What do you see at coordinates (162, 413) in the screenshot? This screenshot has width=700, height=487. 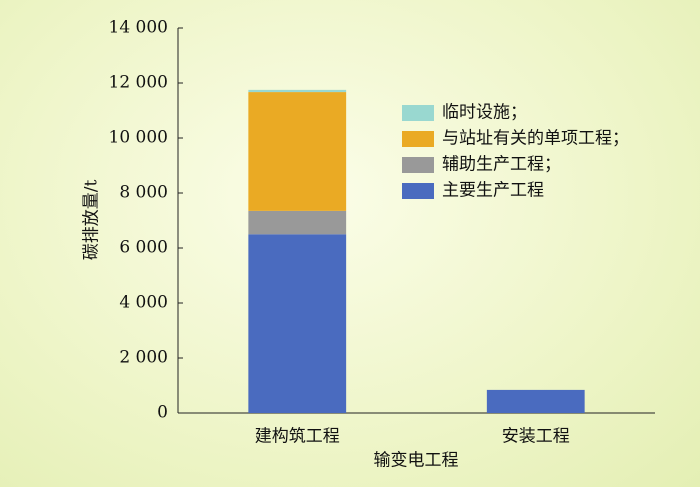 I see `y-tick-label: 0` at bounding box center [162, 413].